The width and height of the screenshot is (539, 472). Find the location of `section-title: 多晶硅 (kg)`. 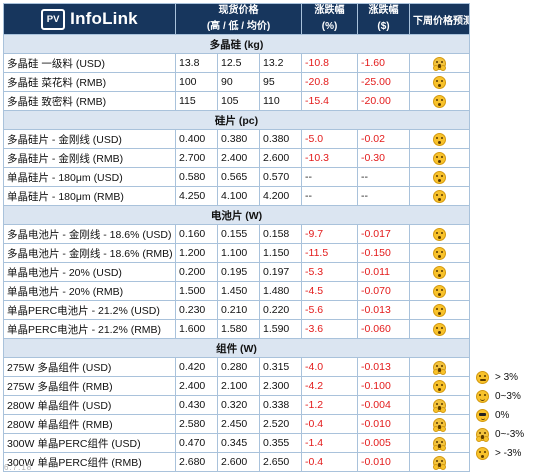

section-title: 多晶硅 (kg) is located at coordinates (236, 44).